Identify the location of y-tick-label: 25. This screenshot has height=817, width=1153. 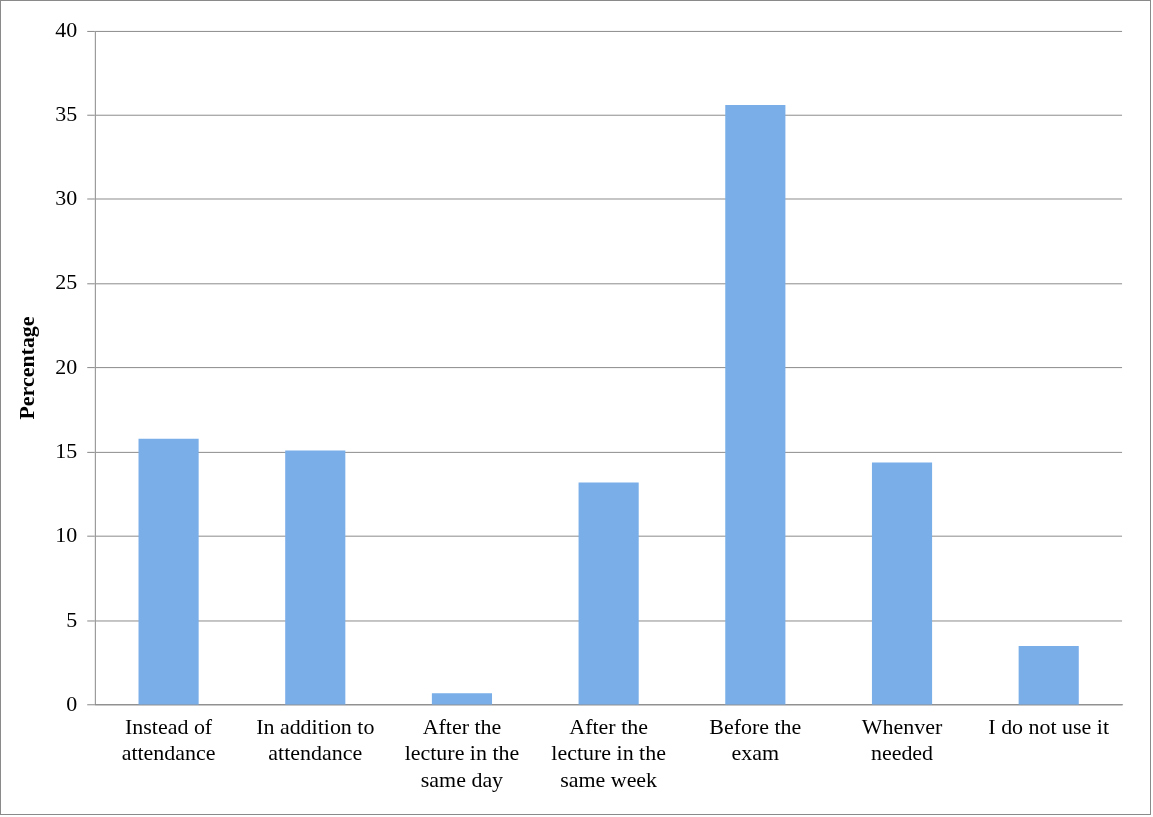
(66, 282).